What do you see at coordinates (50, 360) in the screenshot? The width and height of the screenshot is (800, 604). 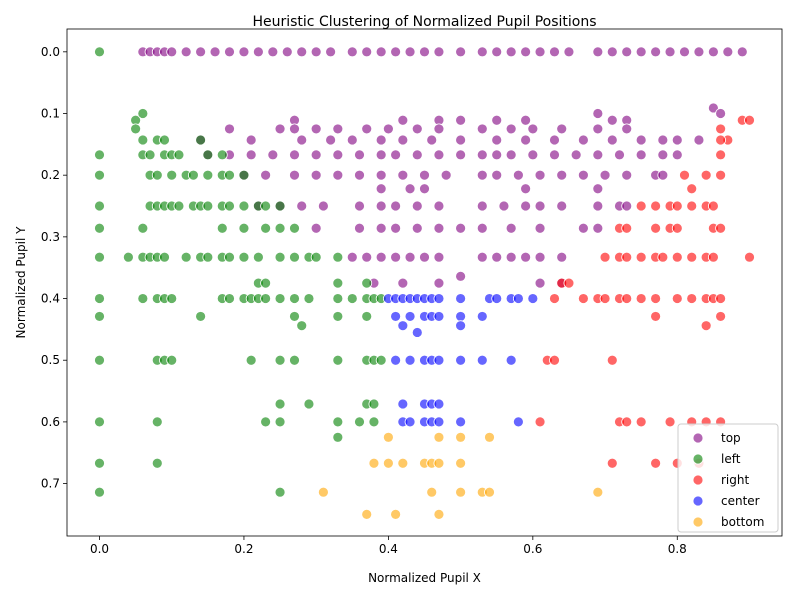 I see `y-tick-label: 0.5` at bounding box center [50, 360].